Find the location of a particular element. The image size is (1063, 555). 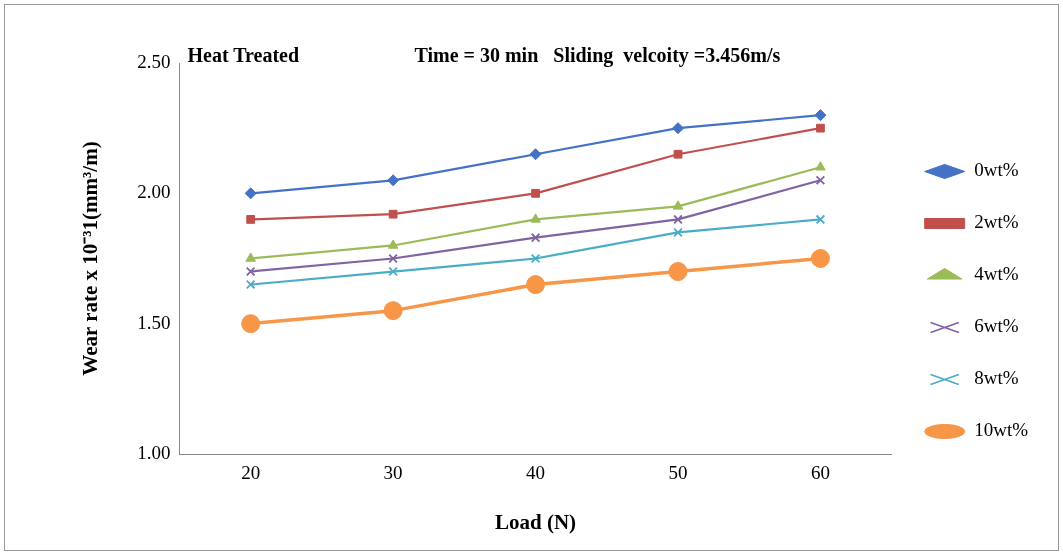

legend-label: 0wt% is located at coordinates (996, 170).